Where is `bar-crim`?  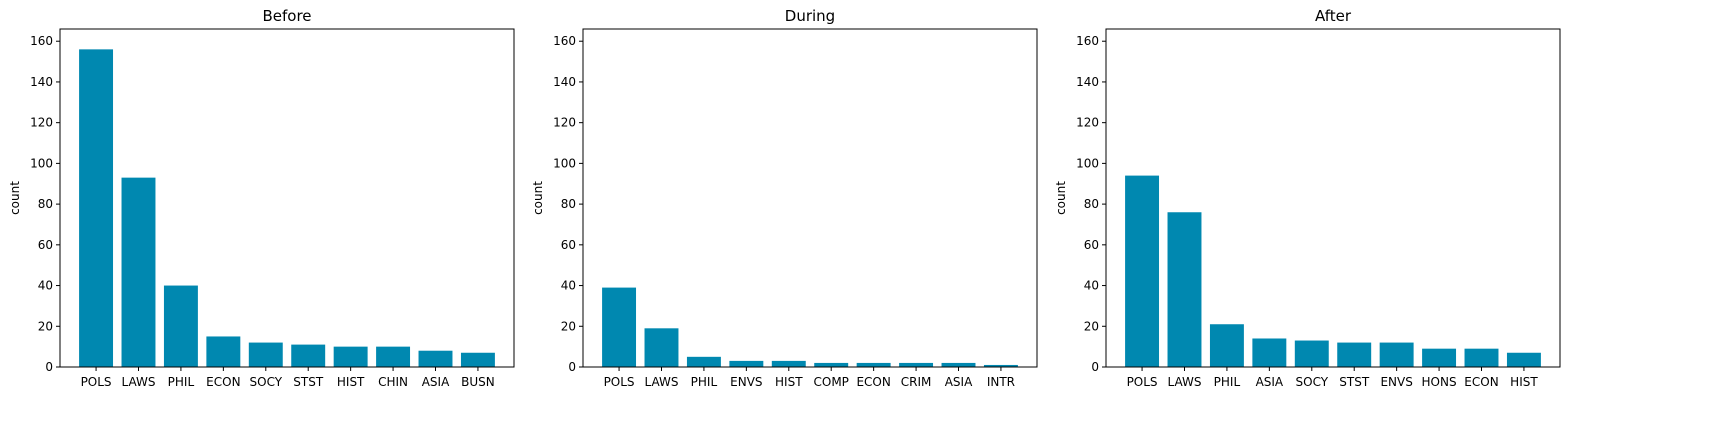
bar-crim is located at coordinates (916, 364).